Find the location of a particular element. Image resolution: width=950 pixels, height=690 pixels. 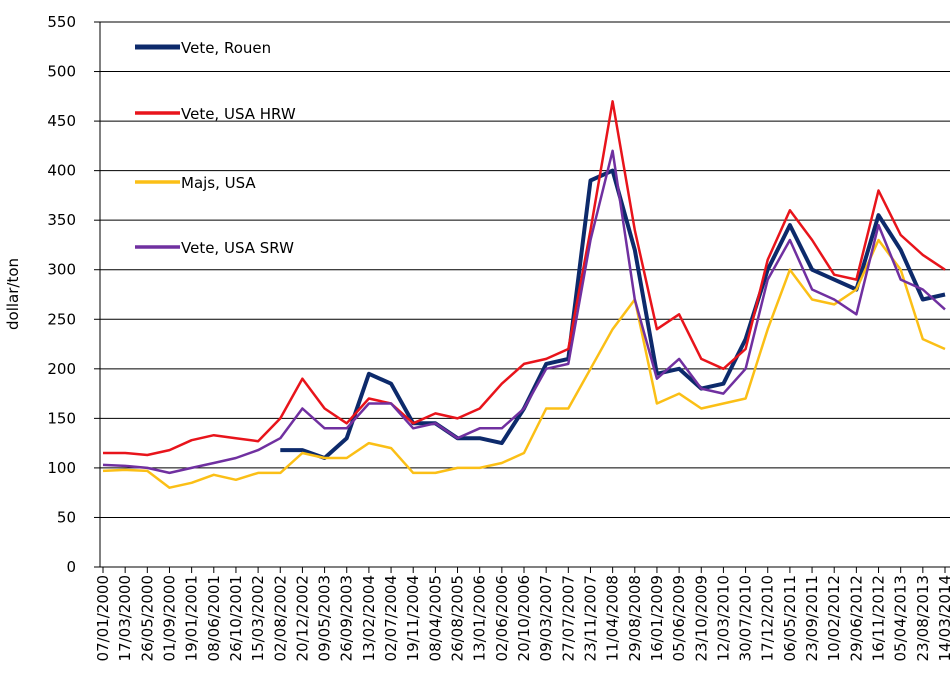

y-tick-label: 250 is located at coordinates (61, 319).